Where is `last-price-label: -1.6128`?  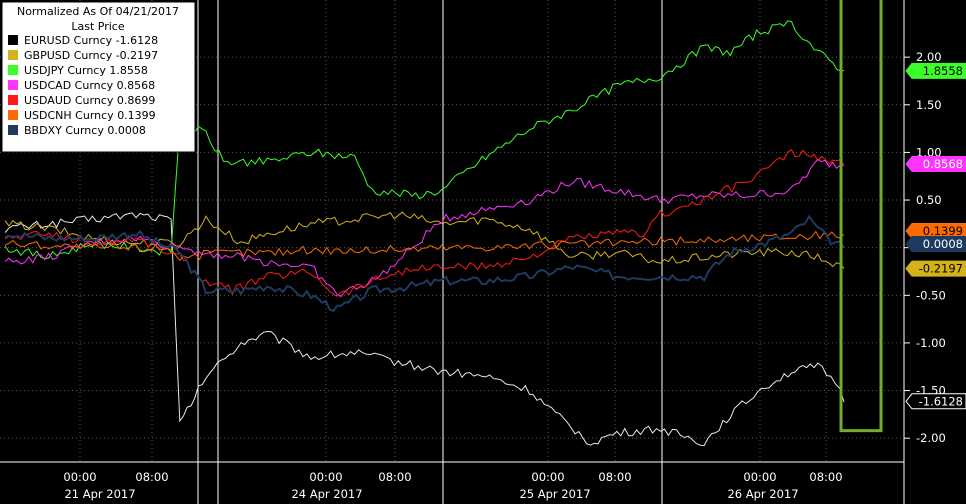 last-price-label: -1.6128 is located at coordinates (941, 401).